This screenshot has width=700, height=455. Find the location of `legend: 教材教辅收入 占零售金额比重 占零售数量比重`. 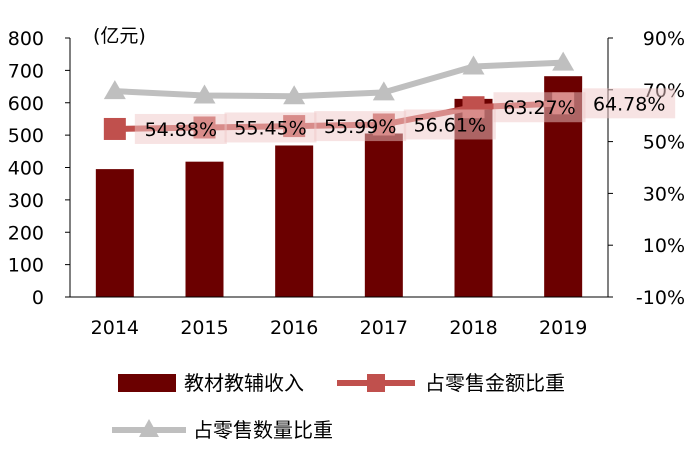

legend: 教材教辅收入 占零售金额比重 占零售数量比重 is located at coordinates (338, 406).